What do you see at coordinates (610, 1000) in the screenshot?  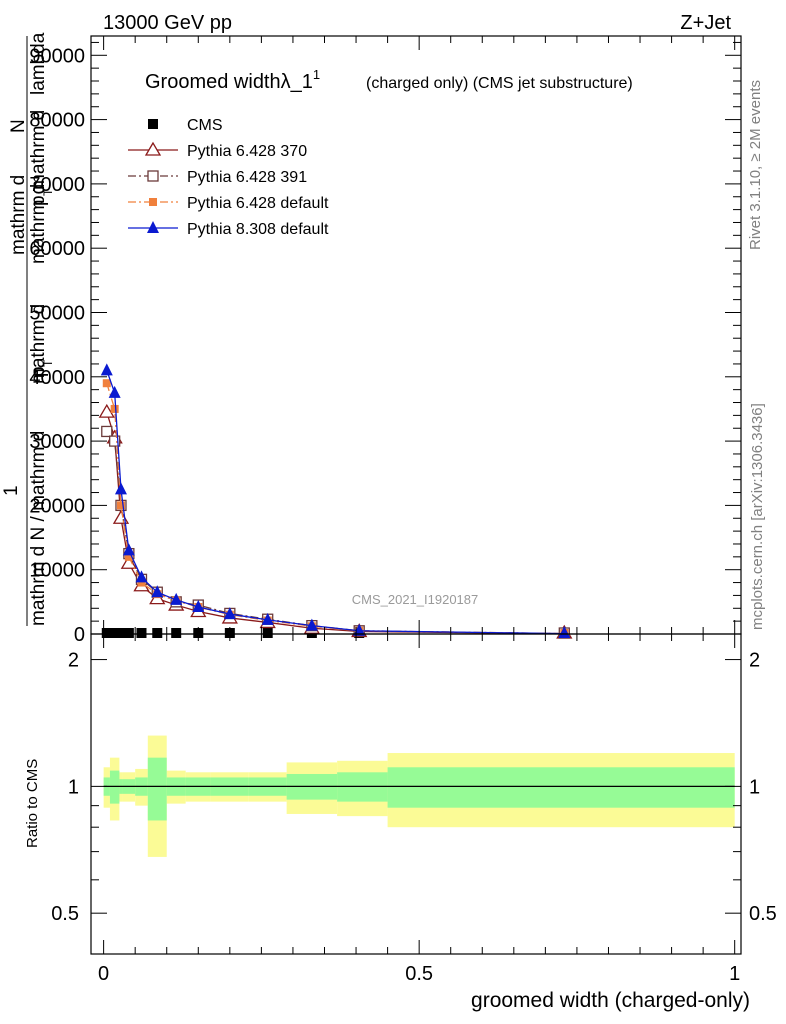 I see `x-axis-label: groomed width (charged-only)` at bounding box center [610, 1000].